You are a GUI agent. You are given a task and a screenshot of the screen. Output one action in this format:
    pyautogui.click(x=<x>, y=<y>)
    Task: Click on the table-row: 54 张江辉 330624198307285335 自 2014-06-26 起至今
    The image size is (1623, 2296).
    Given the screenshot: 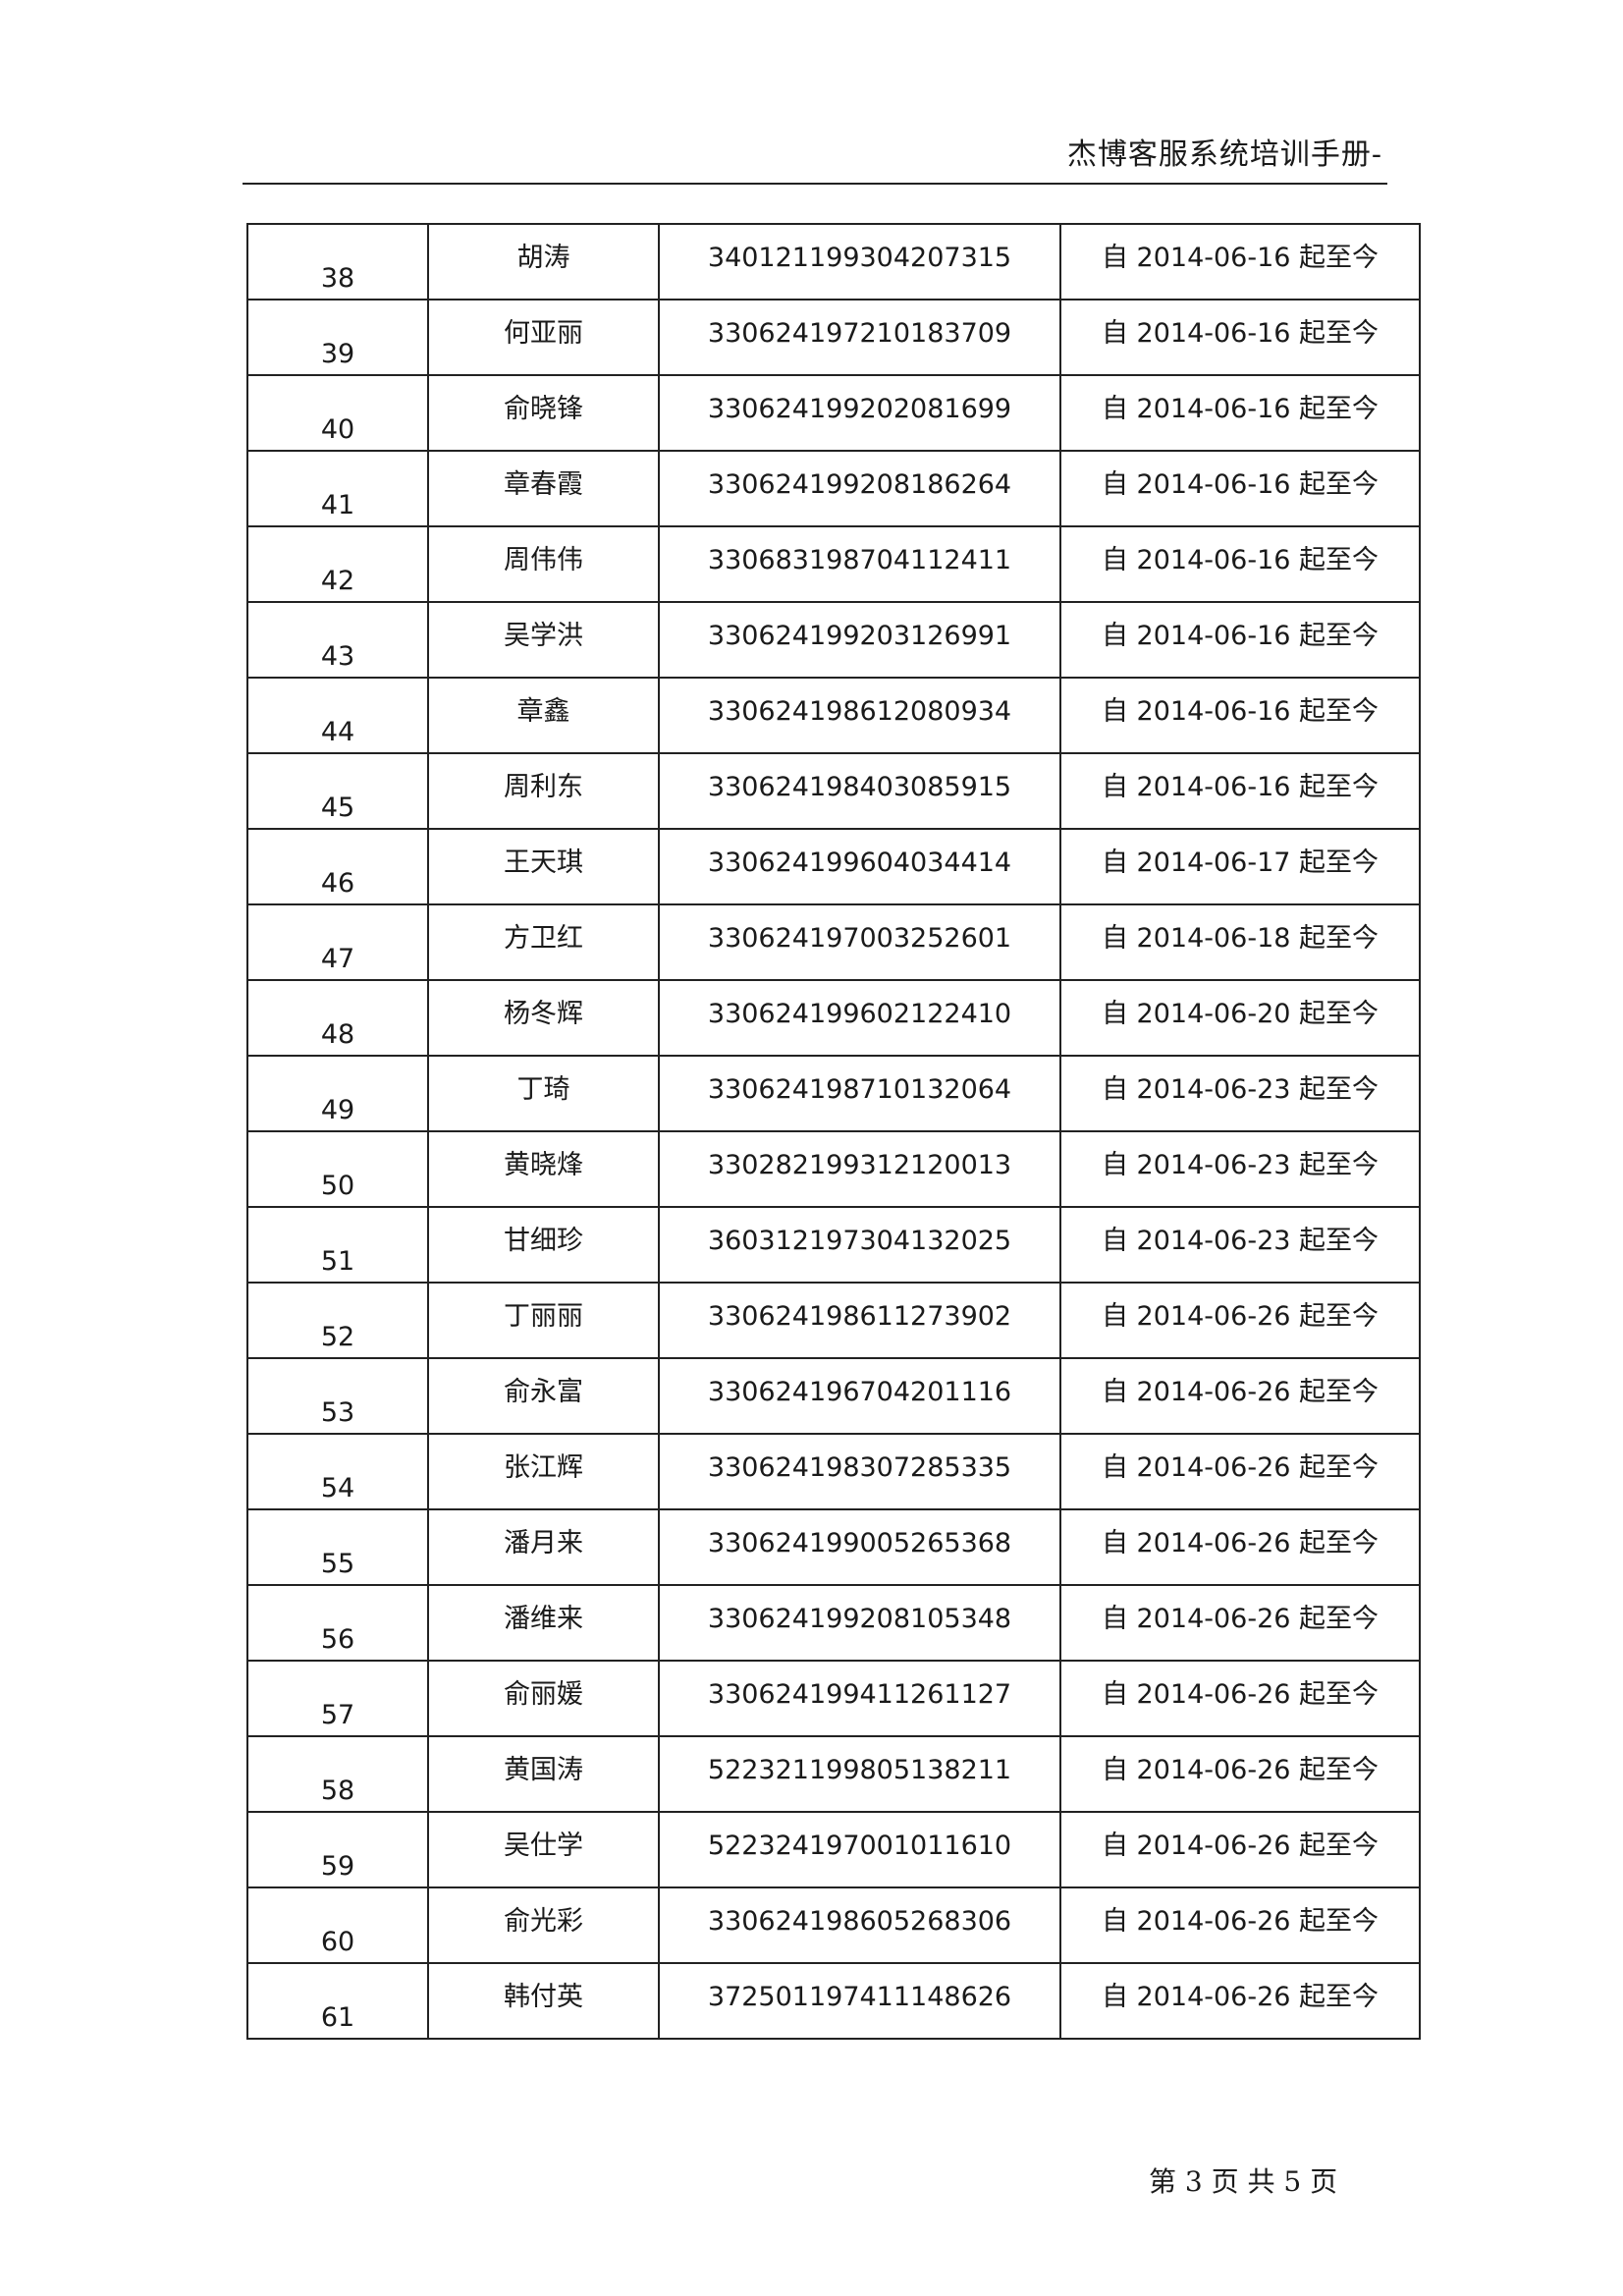 What is the action you would take?
    pyautogui.click(x=834, y=1472)
    